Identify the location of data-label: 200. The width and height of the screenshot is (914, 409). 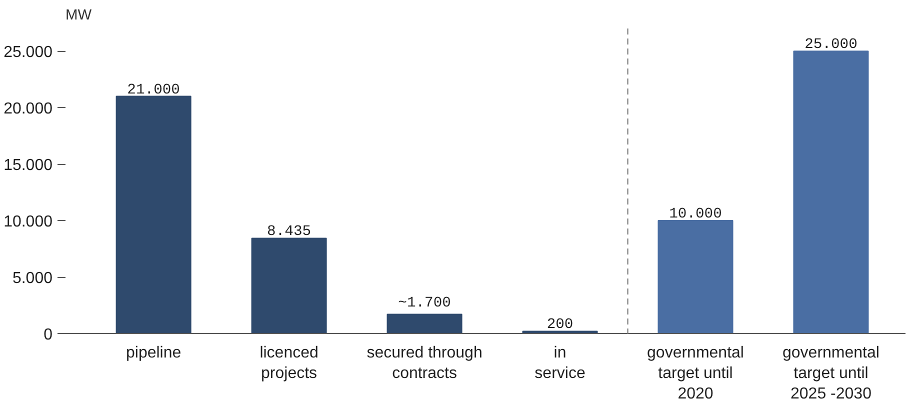
(560, 325).